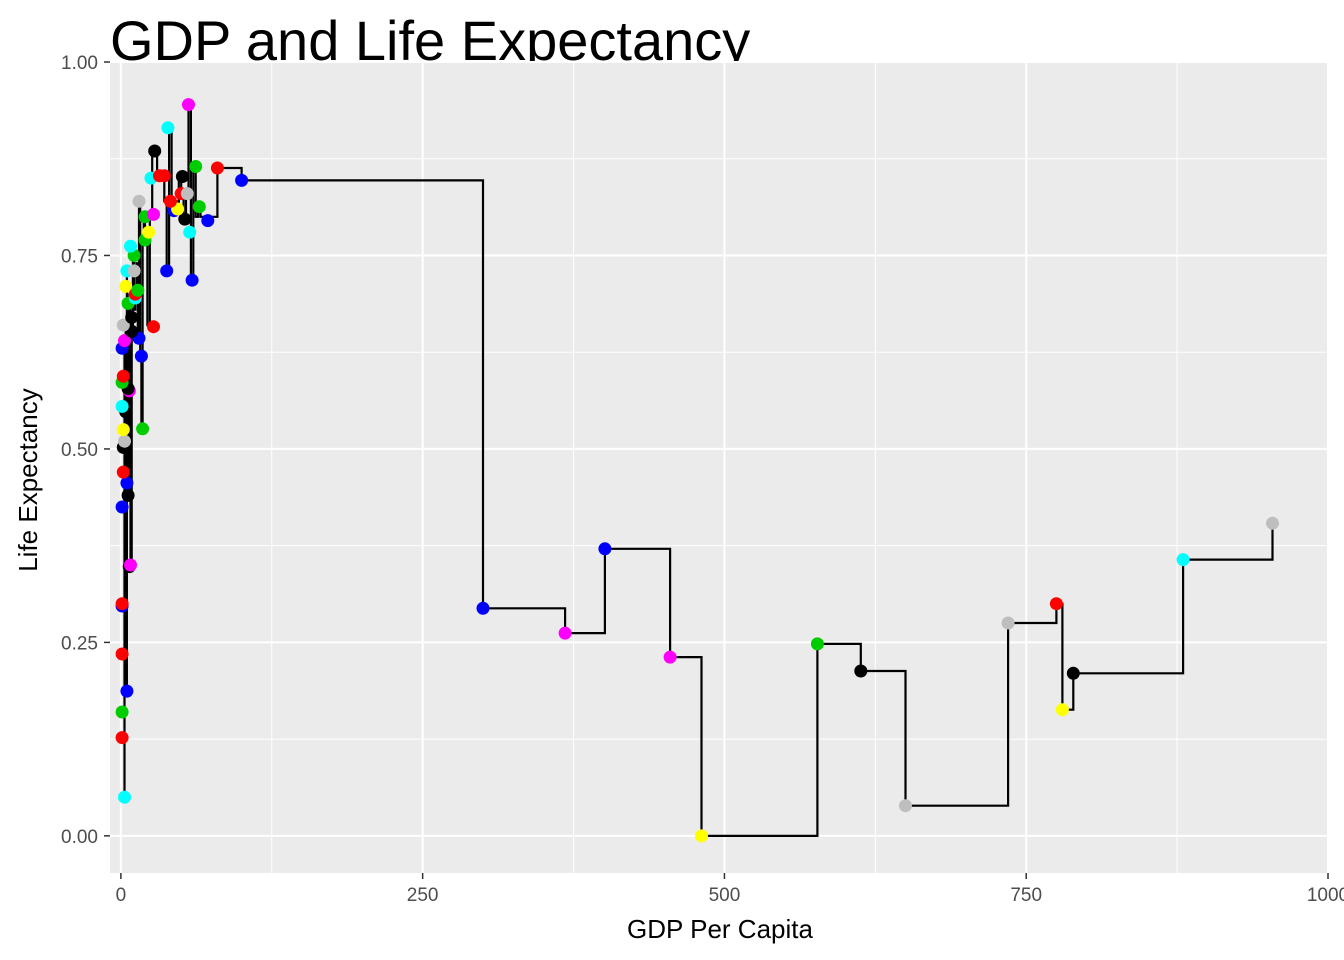 The width and height of the screenshot is (1344, 960). I want to click on x-tick-label: 500, so click(725, 895).